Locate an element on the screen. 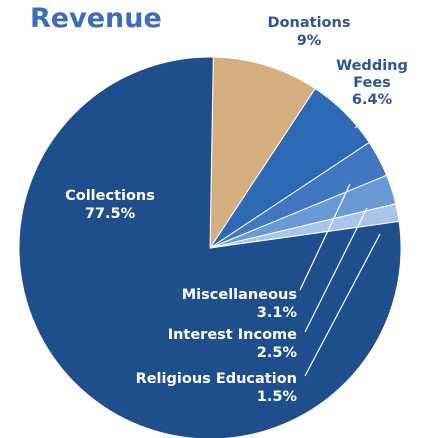 The width and height of the screenshot is (434, 438). chart-title: Revenue is located at coordinates (96, 18).